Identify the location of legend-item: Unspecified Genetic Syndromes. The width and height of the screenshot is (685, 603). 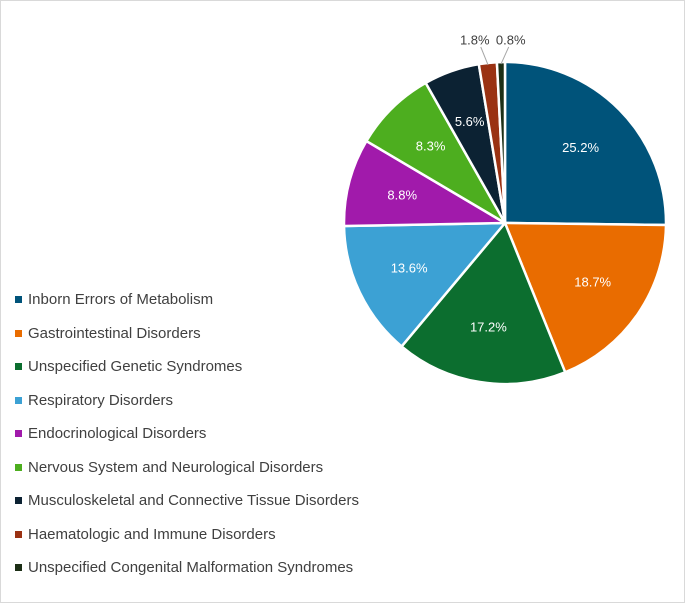
(187, 367).